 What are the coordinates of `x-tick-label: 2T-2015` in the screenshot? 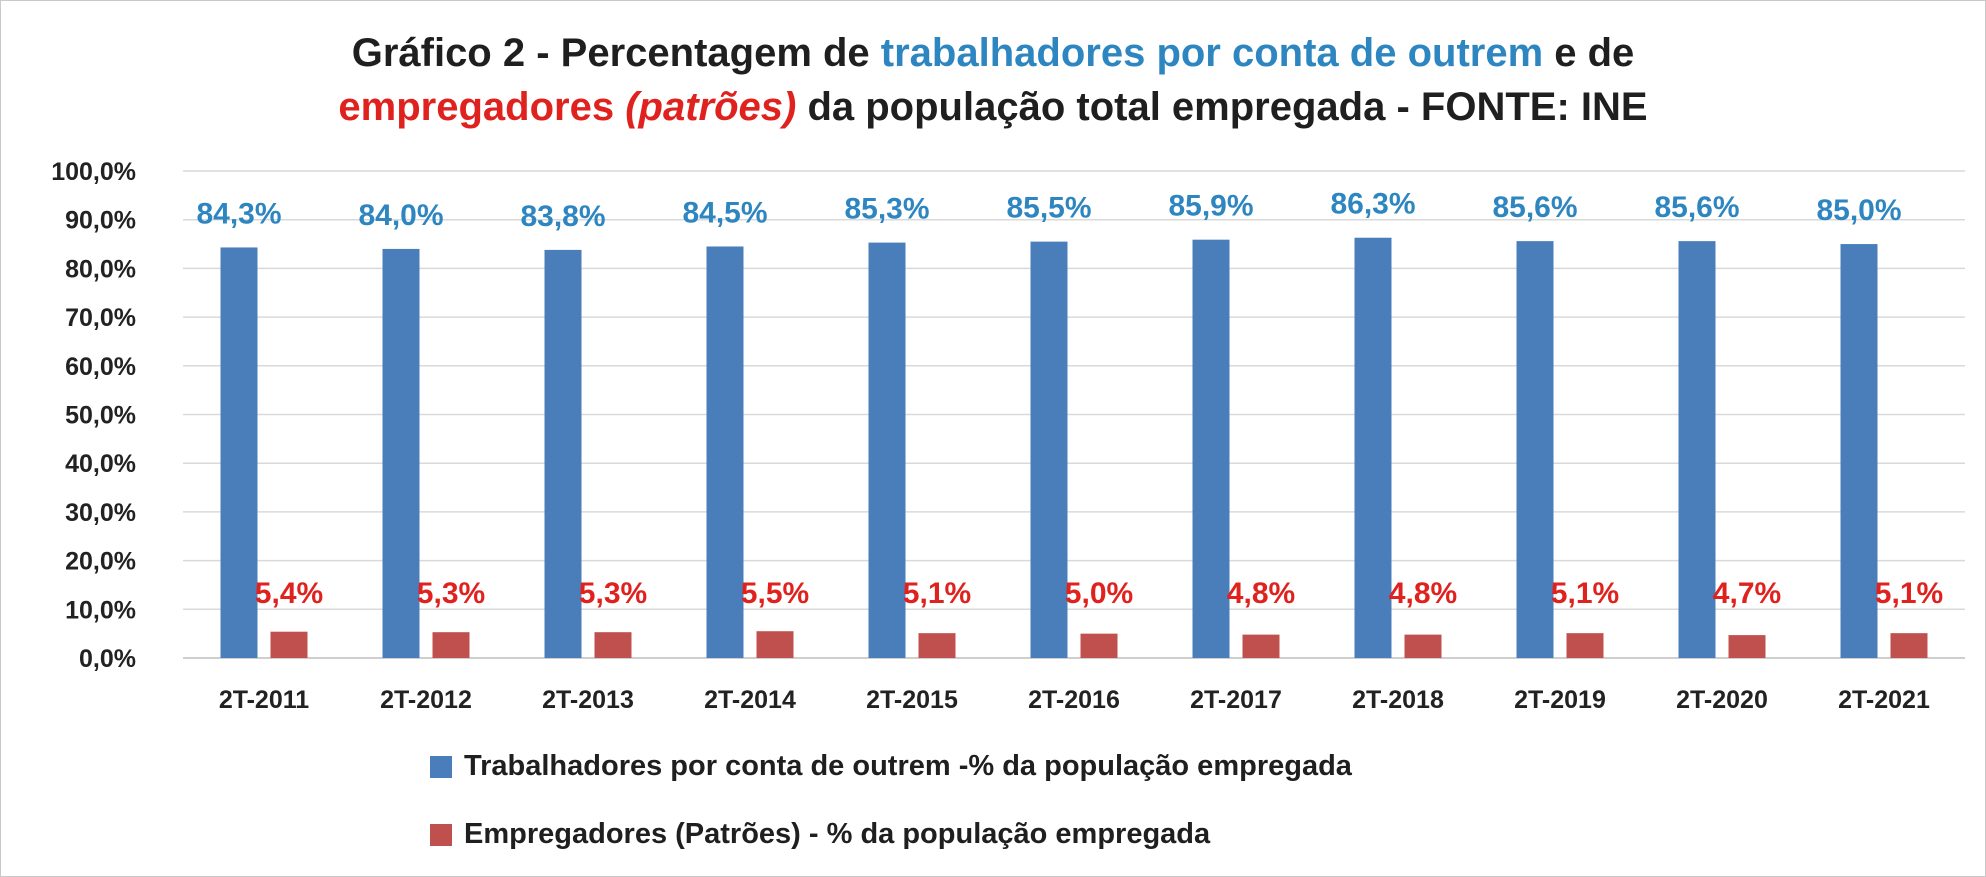 It's located at (912, 700).